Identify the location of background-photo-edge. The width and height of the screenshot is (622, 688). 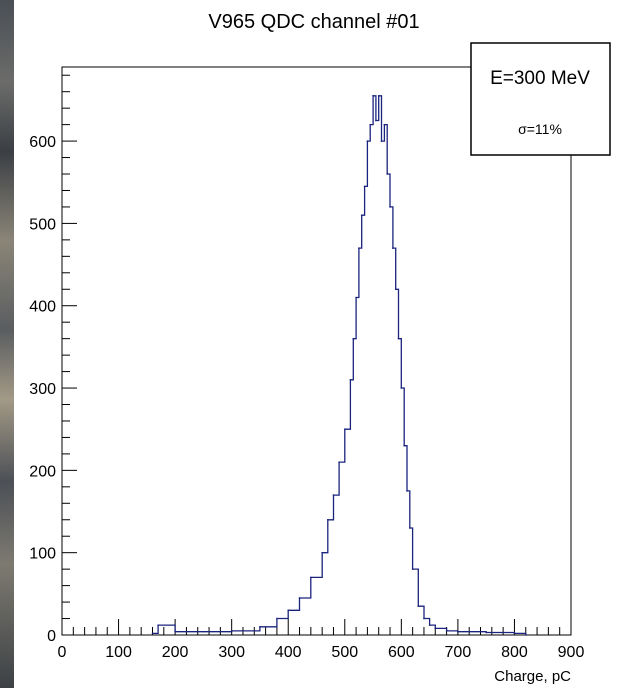
(7, 344).